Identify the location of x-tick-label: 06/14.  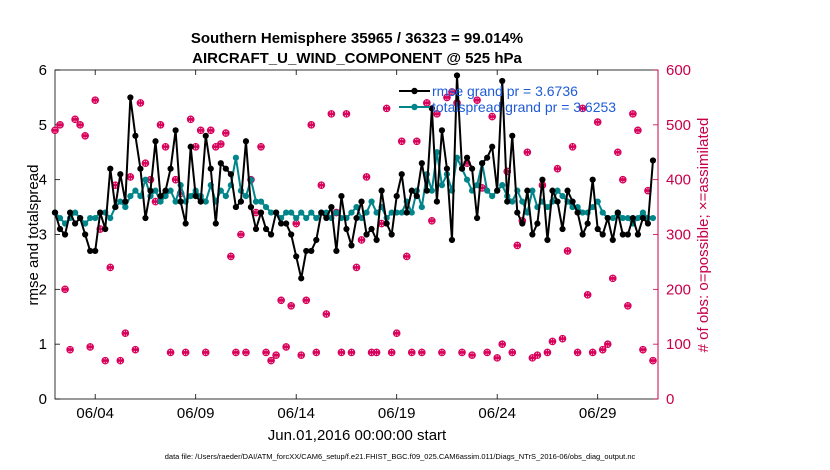
(296, 413).